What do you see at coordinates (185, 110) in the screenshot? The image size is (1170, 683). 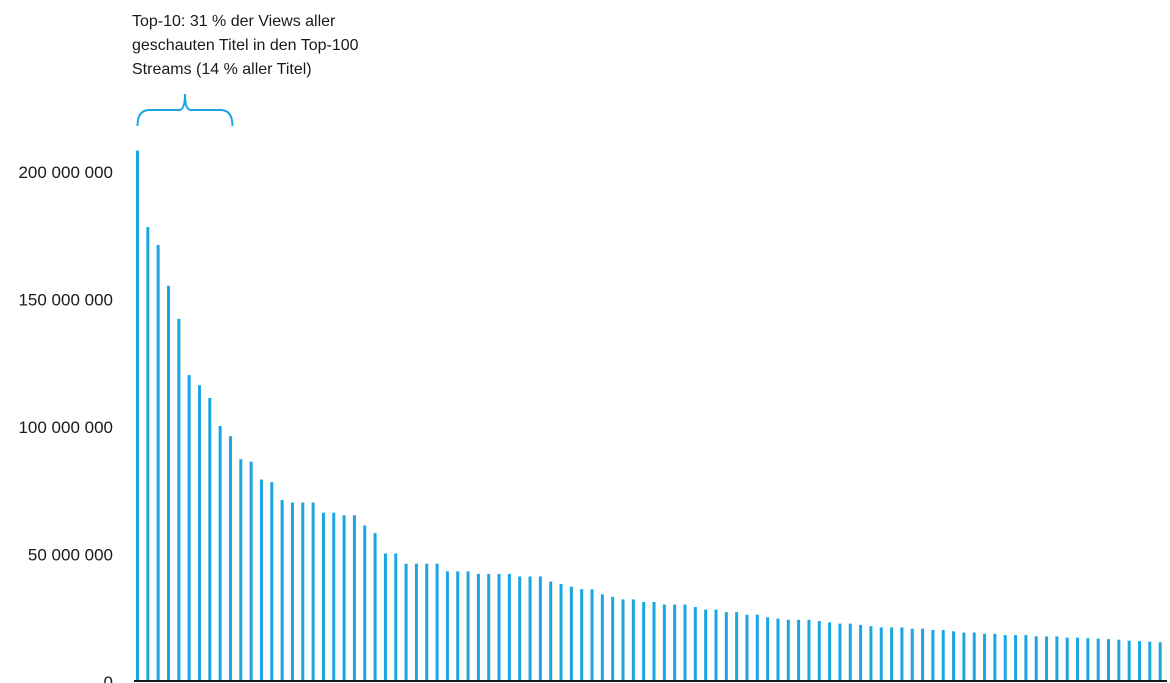 I see `top-10-bracket` at bounding box center [185, 110].